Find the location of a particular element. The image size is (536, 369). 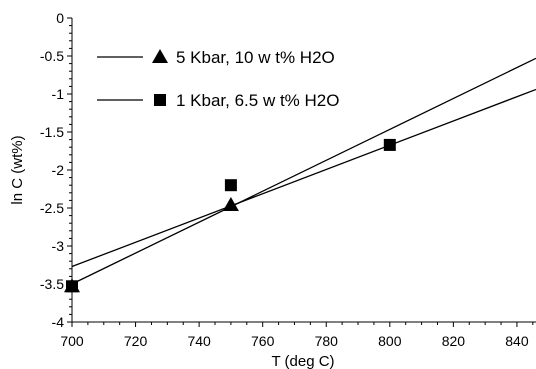

y-tick-label: -2.5 is located at coordinates (52, 208).